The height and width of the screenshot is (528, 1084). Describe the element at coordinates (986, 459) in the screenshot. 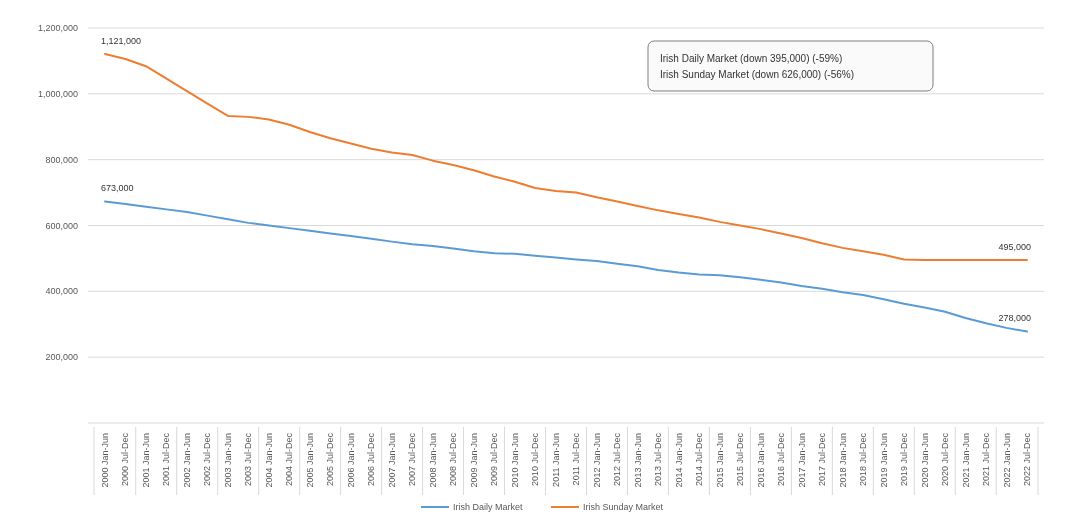

I see `x-tick-label: 2021 Jul-Dec` at that location.